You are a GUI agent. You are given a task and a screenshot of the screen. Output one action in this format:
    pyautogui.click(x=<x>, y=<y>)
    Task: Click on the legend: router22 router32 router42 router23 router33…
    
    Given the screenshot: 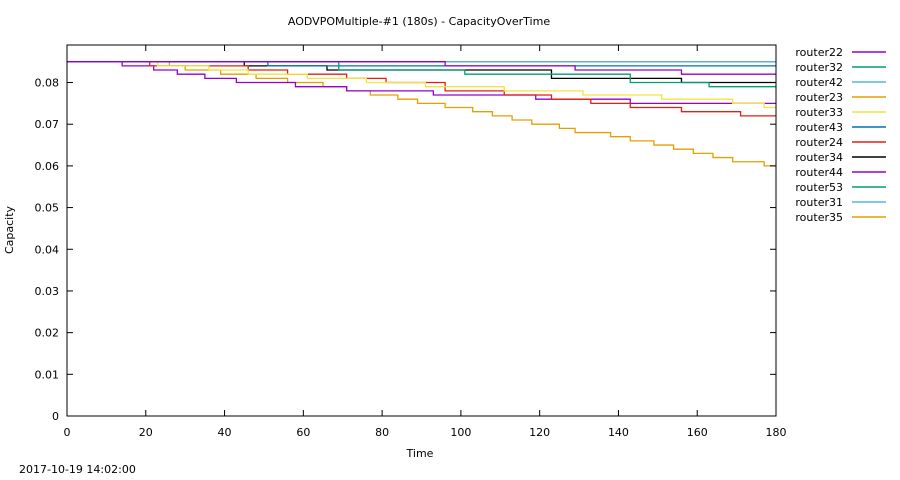 What is the action you would take?
    pyautogui.click(x=840, y=135)
    